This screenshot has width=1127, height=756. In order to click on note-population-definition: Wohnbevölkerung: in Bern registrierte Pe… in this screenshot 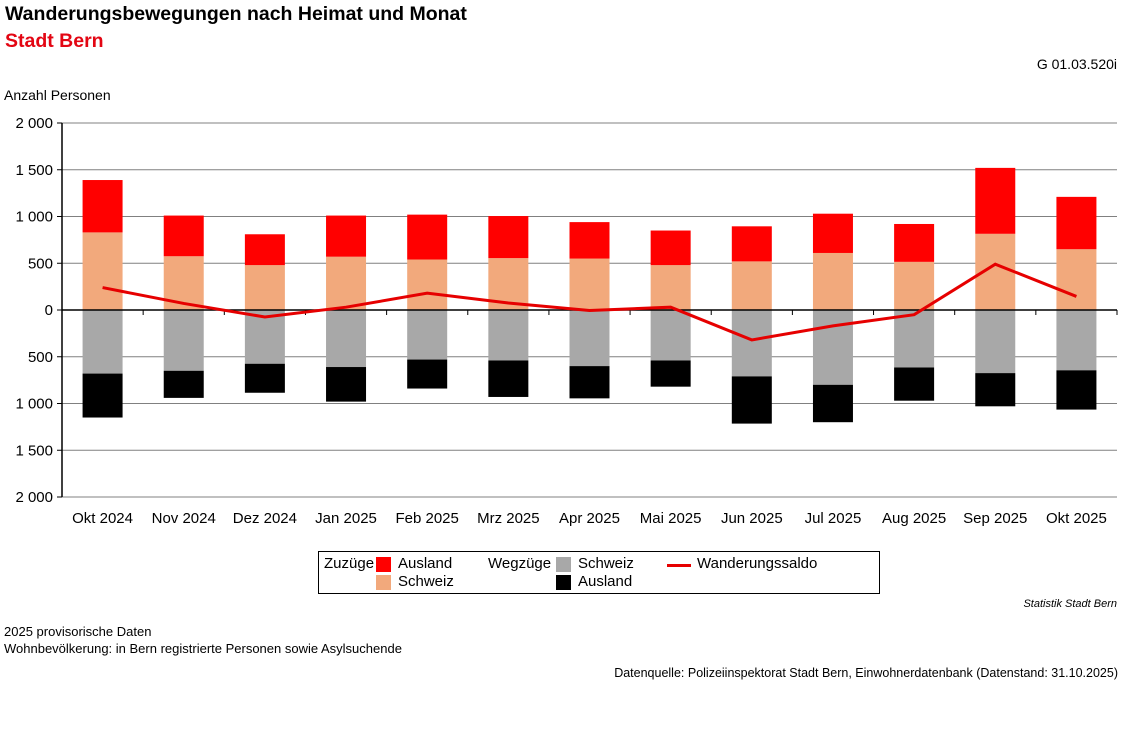, I will do `click(203, 648)`.